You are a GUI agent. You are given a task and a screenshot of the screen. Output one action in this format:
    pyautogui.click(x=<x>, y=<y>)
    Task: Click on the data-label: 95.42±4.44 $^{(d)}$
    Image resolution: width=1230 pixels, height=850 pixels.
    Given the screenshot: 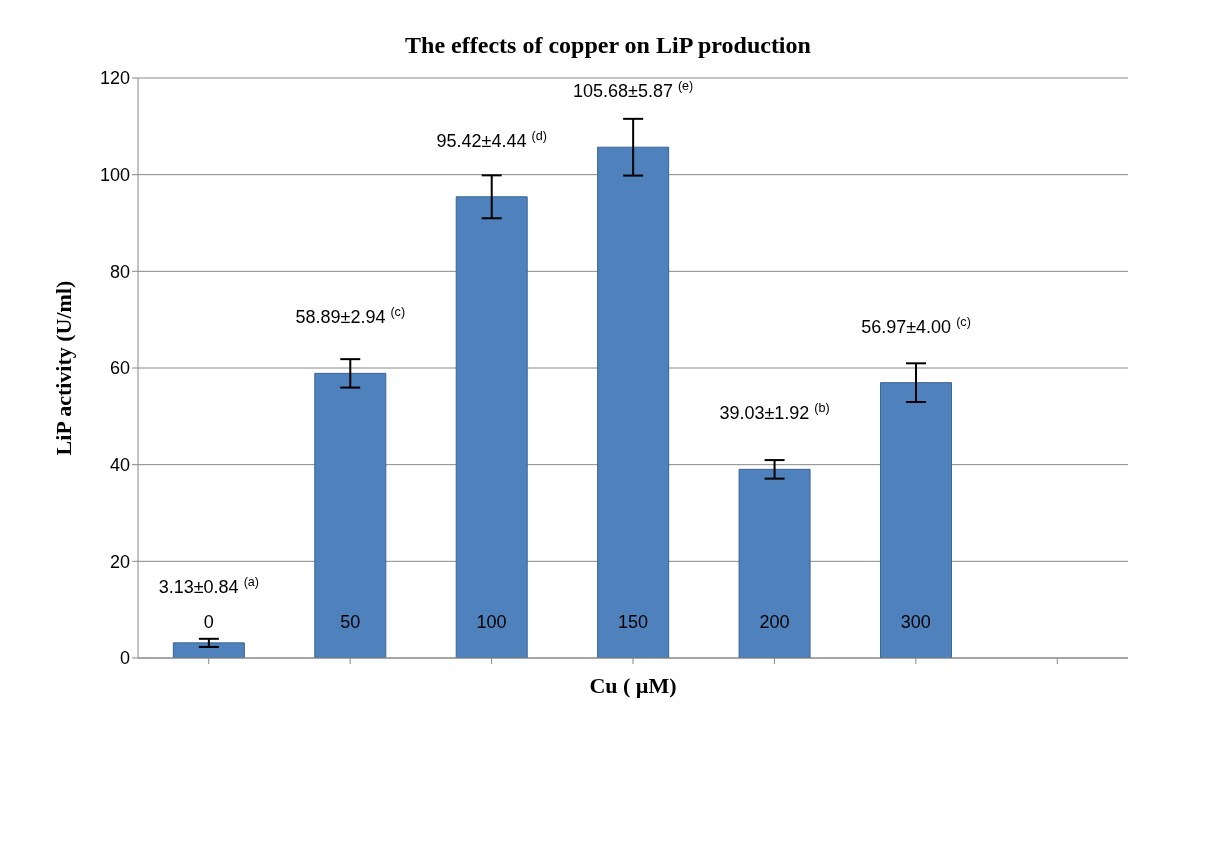 What is the action you would take?
    pyautogui.click(x=491, y=139)
    